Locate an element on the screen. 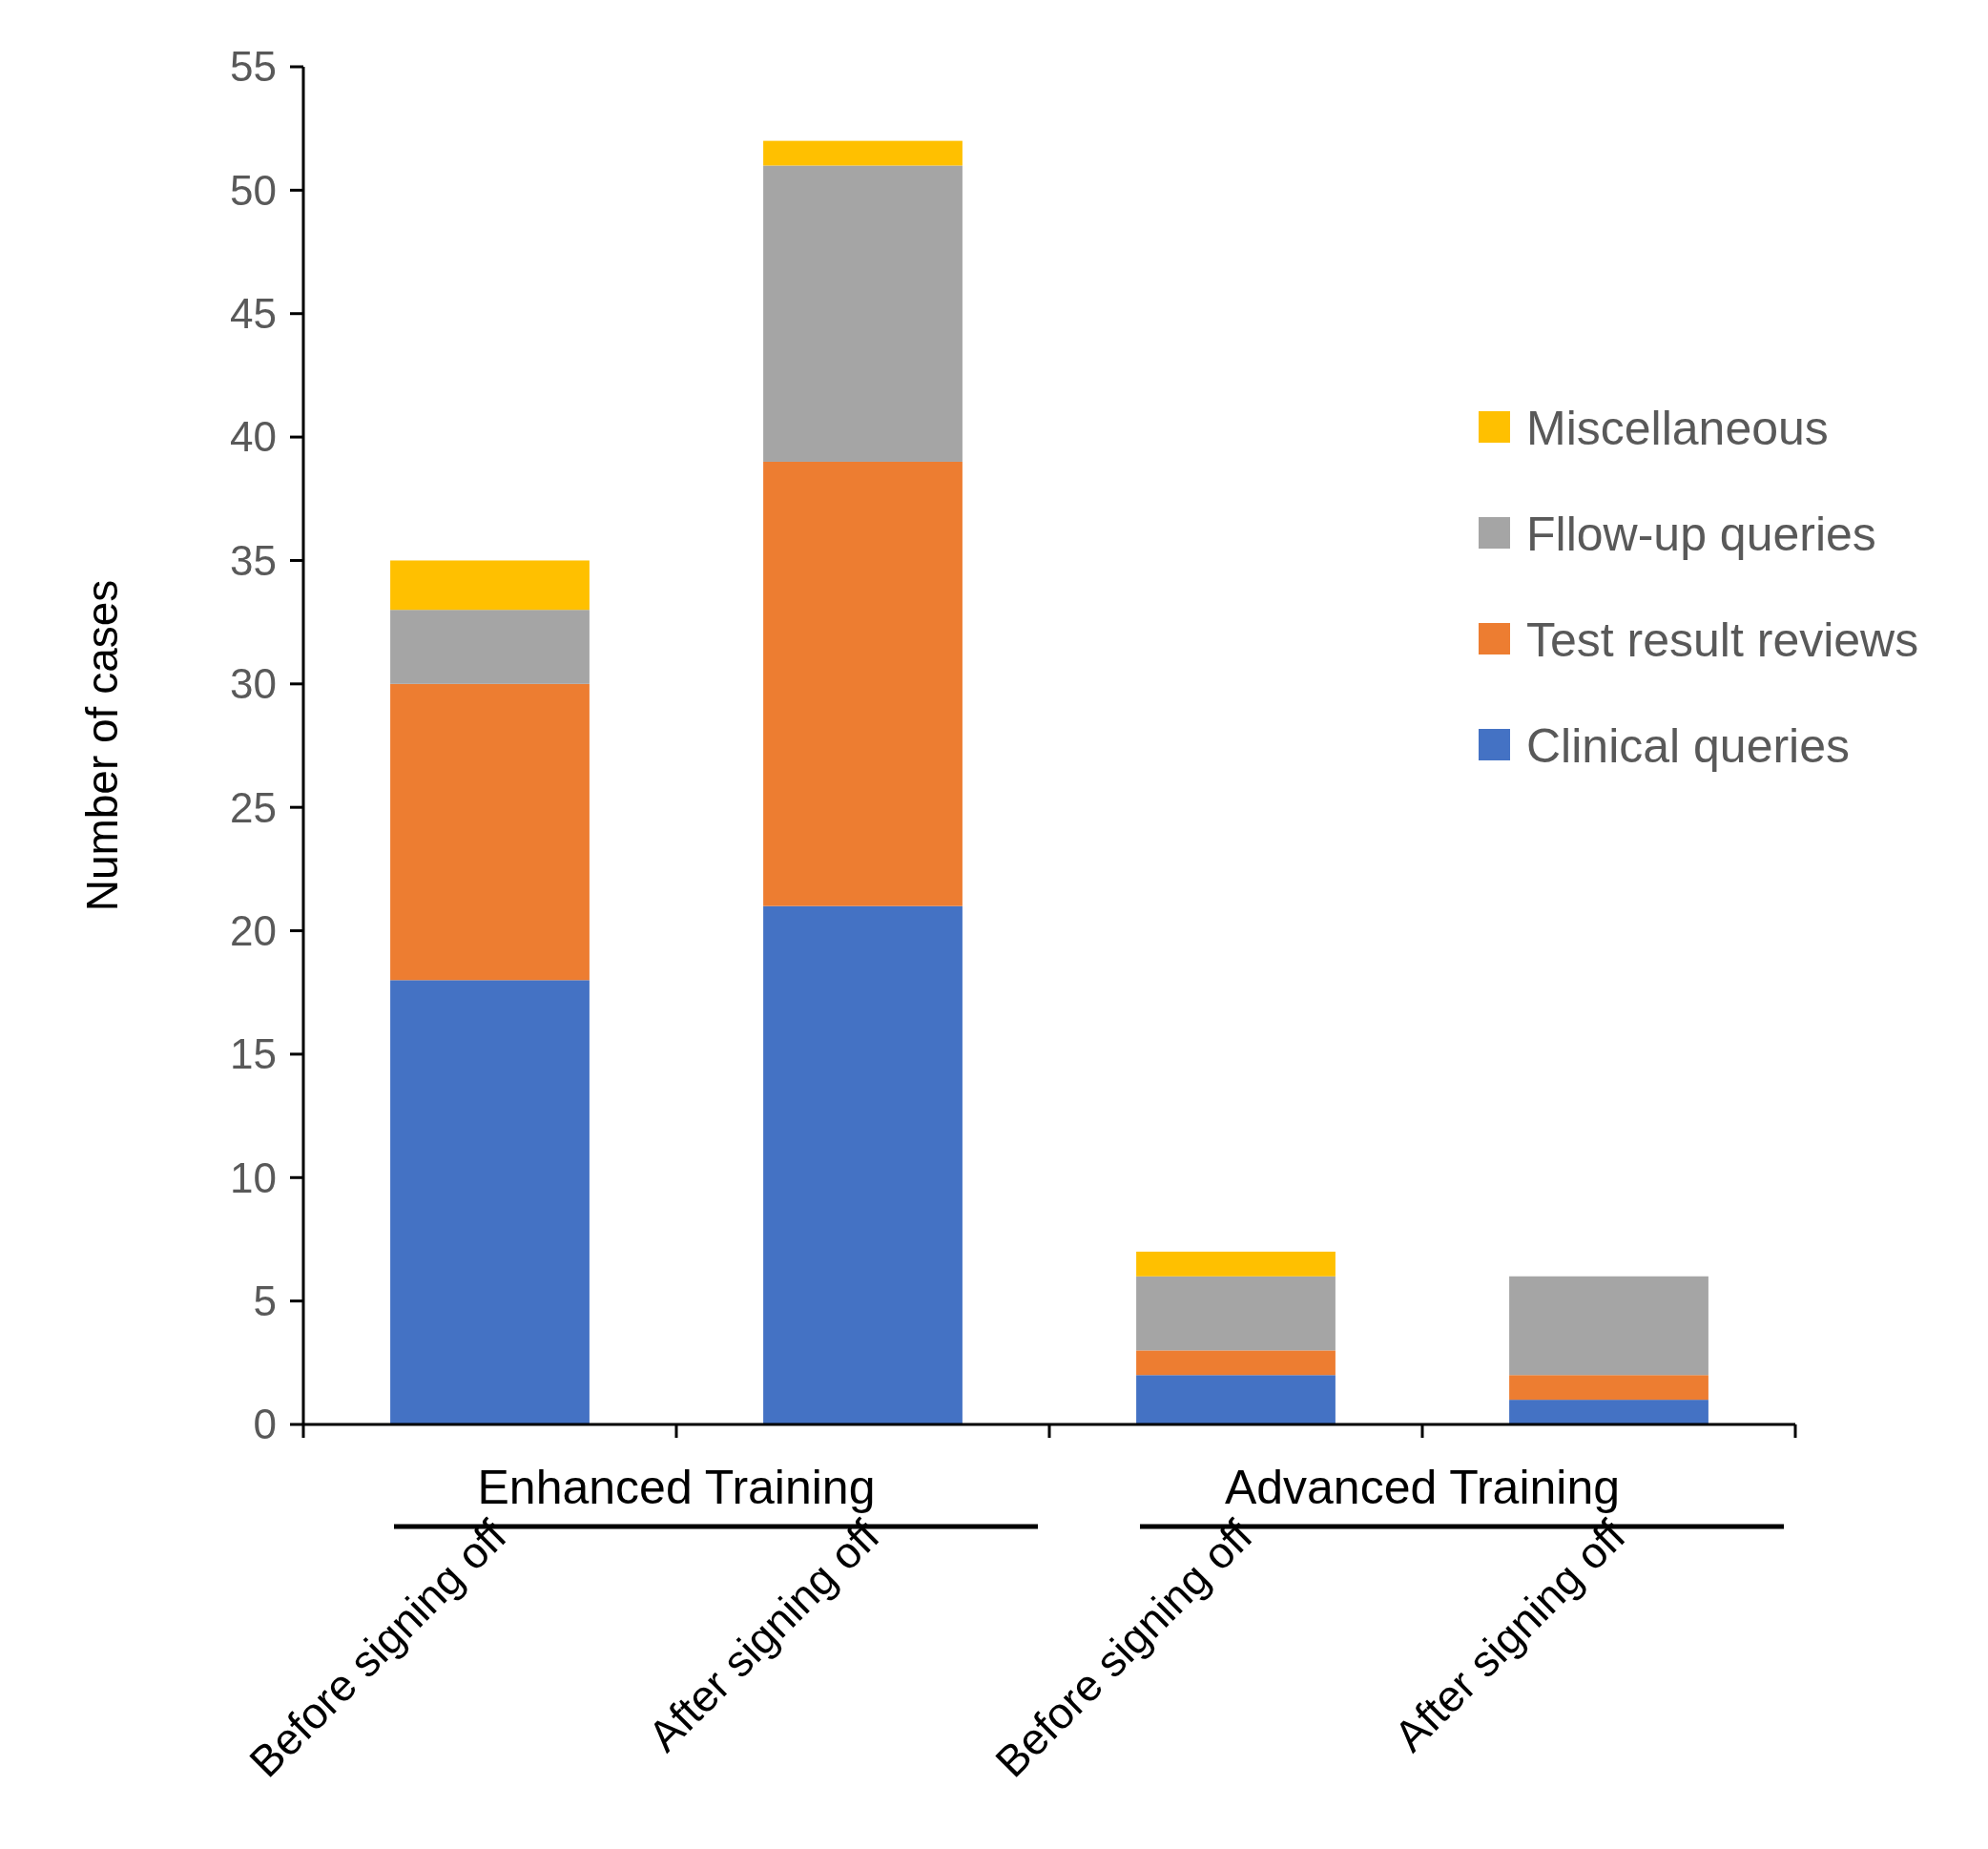 The image size is (1988, 1849). legend-label: Test result reviews is located at coordinates (1723, 640).